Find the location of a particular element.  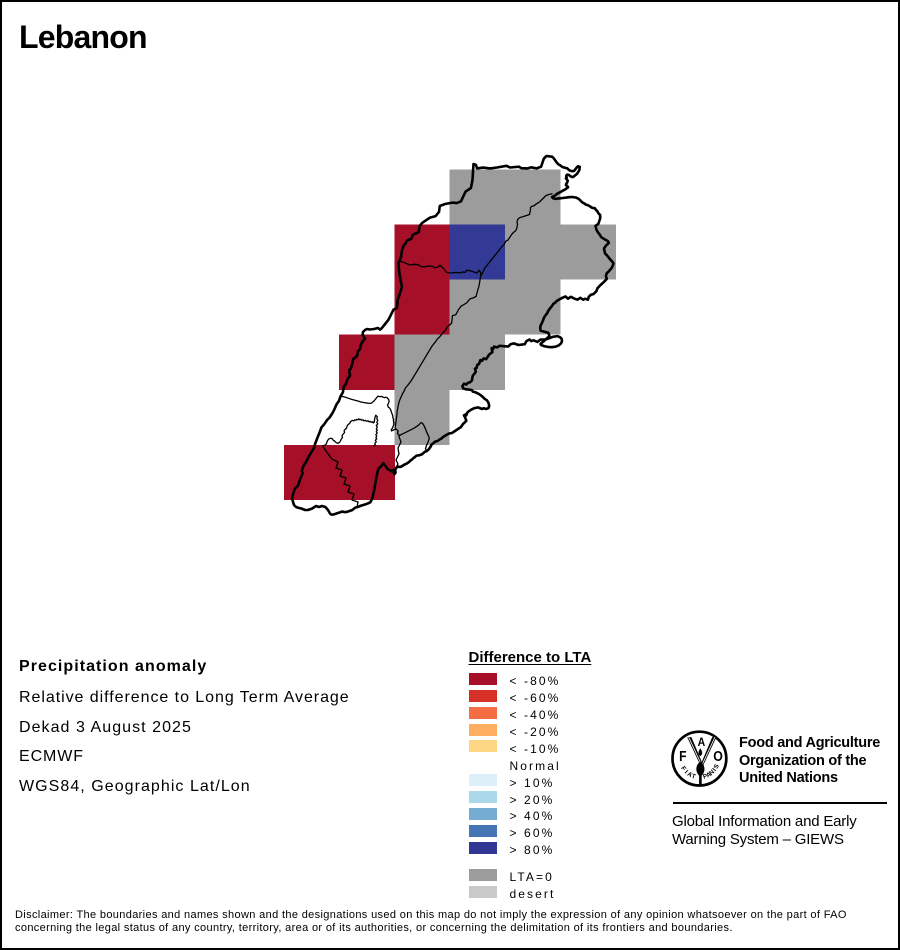

svg-text: N is located at coordinates (712, 772).